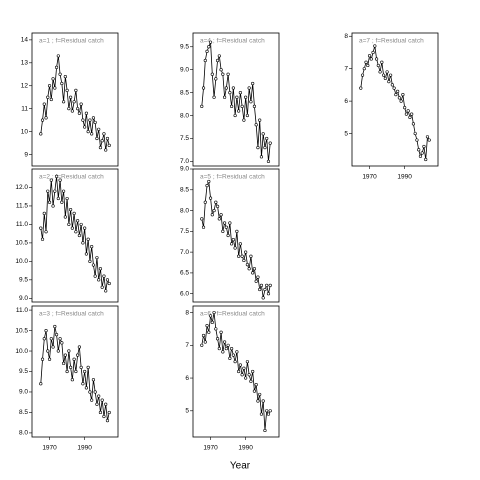  I want to click on panel-title: a=7 ; f=Residual catch, so click(391, 41).